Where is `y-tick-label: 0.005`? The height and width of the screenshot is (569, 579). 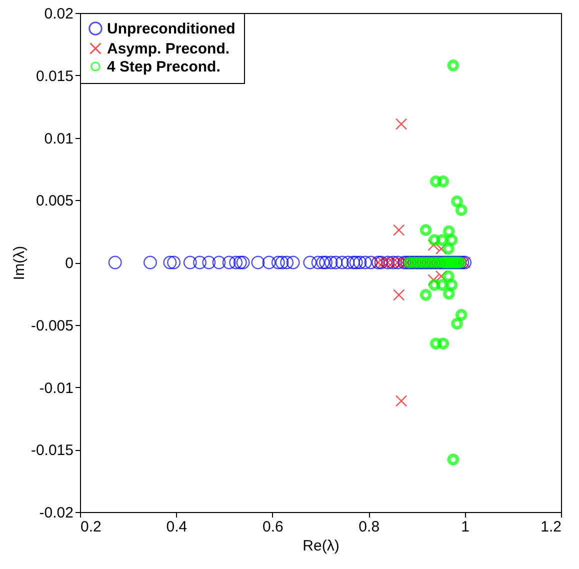
y-tick-label: 0.005 is located at coordinates (55, 201).